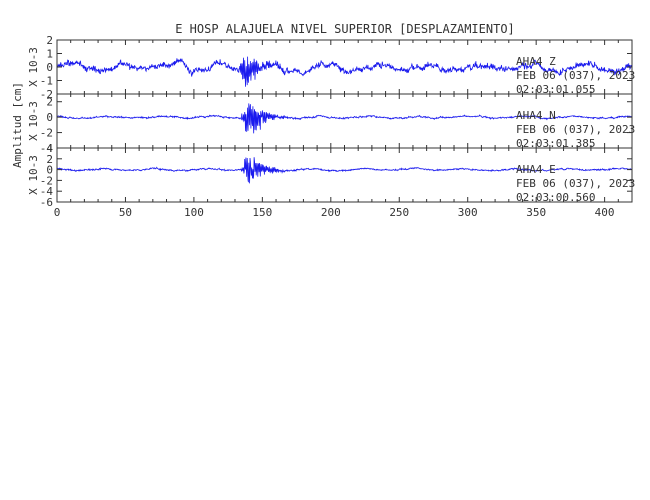 This screenshot has height=500, width=650. I want to click on y-tick-label: 4, so click(49, 148).